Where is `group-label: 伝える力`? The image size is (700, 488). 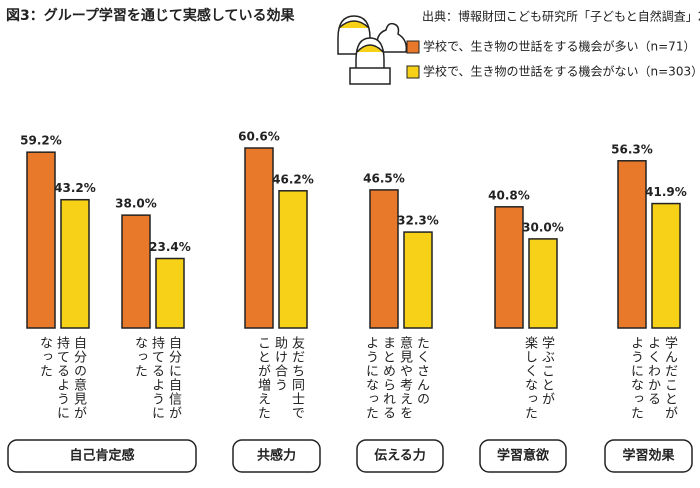 group-label: 伝える力 is located at coordinates (400, 456).